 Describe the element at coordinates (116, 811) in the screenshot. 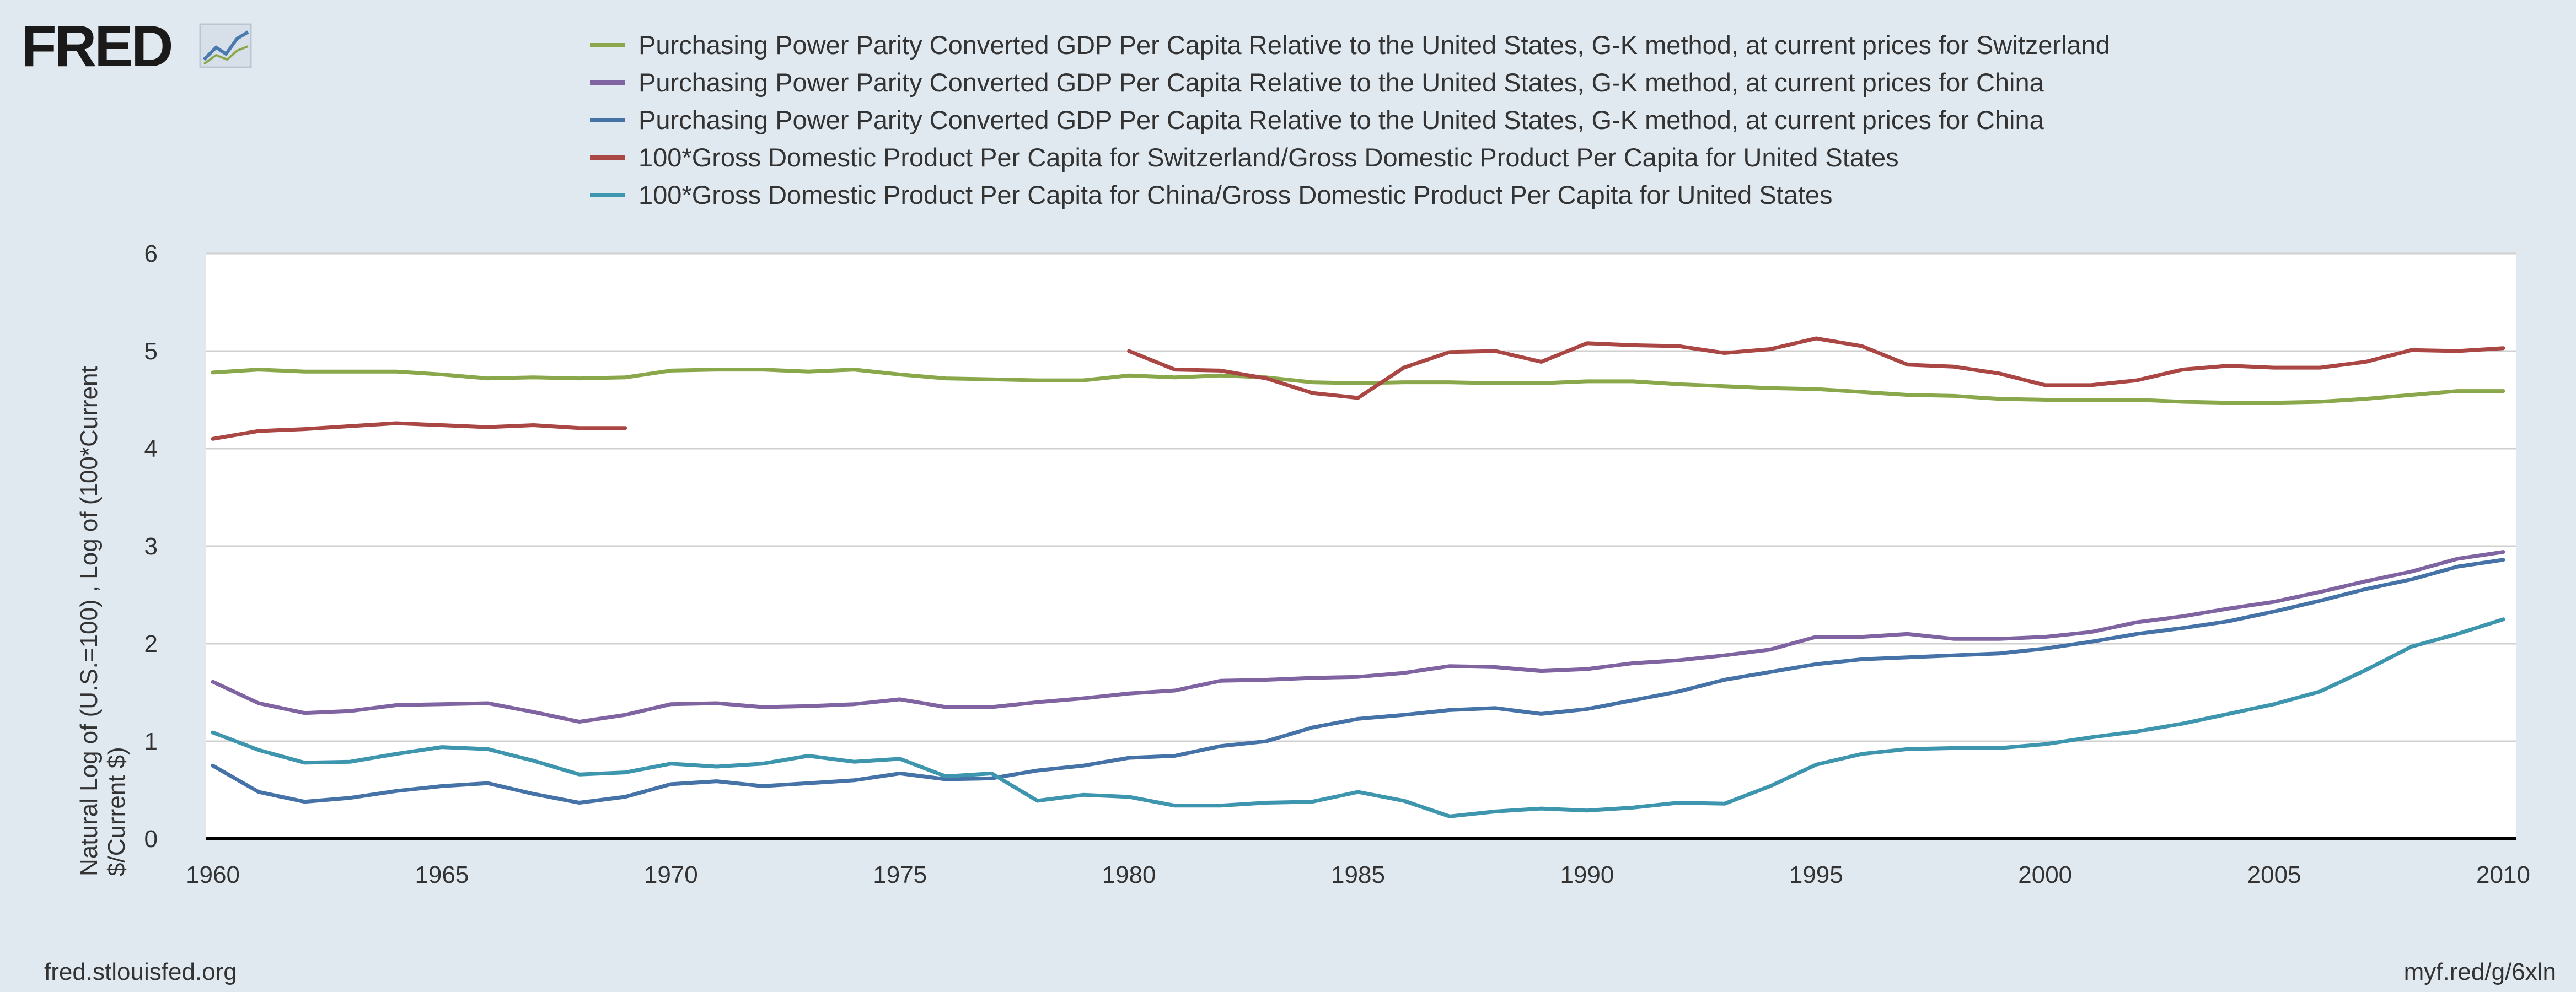

I see `y-axis-label-line-2: $/Current $)` at that location.